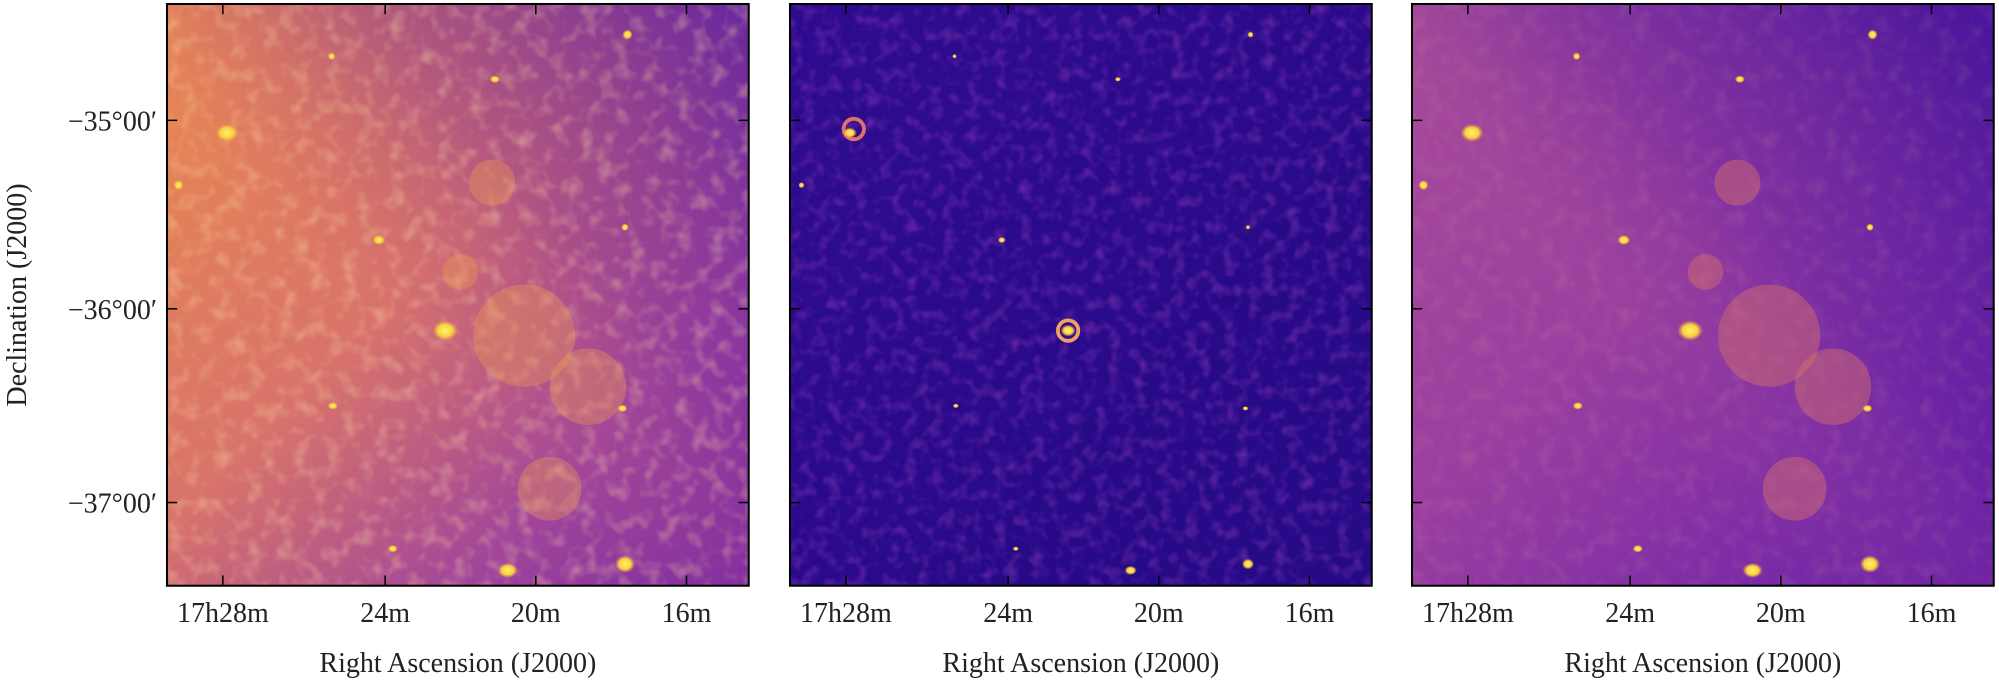 This screenshot has width=1999, height=684. What do you see at coordinates (112, 504) in the screenshot?
I see `y-tick-label: −37°00′` at bounding box center [112, 504].